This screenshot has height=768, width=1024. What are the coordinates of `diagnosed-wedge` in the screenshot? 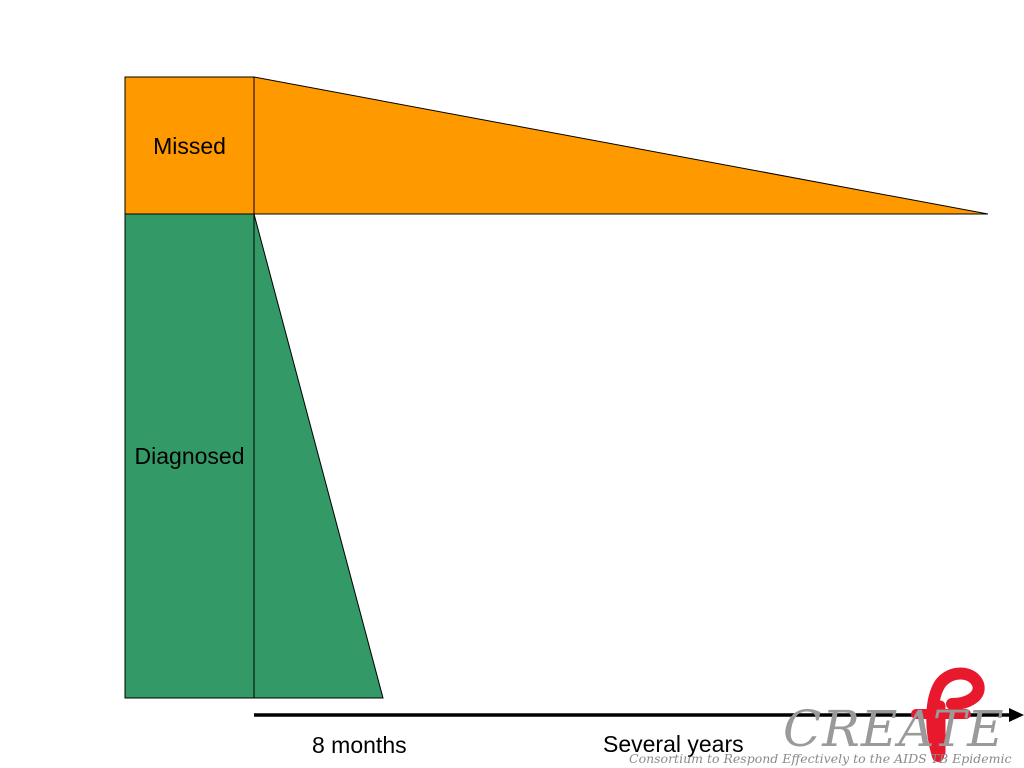 It's located at (318, 456).